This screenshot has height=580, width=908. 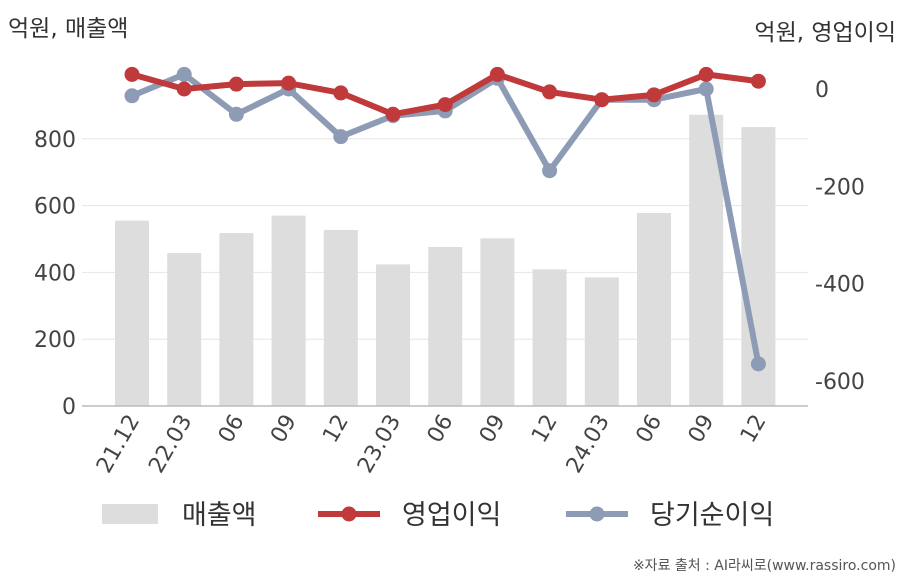 I want to click on left-tick-label: 600, so click(x=55, y=207).